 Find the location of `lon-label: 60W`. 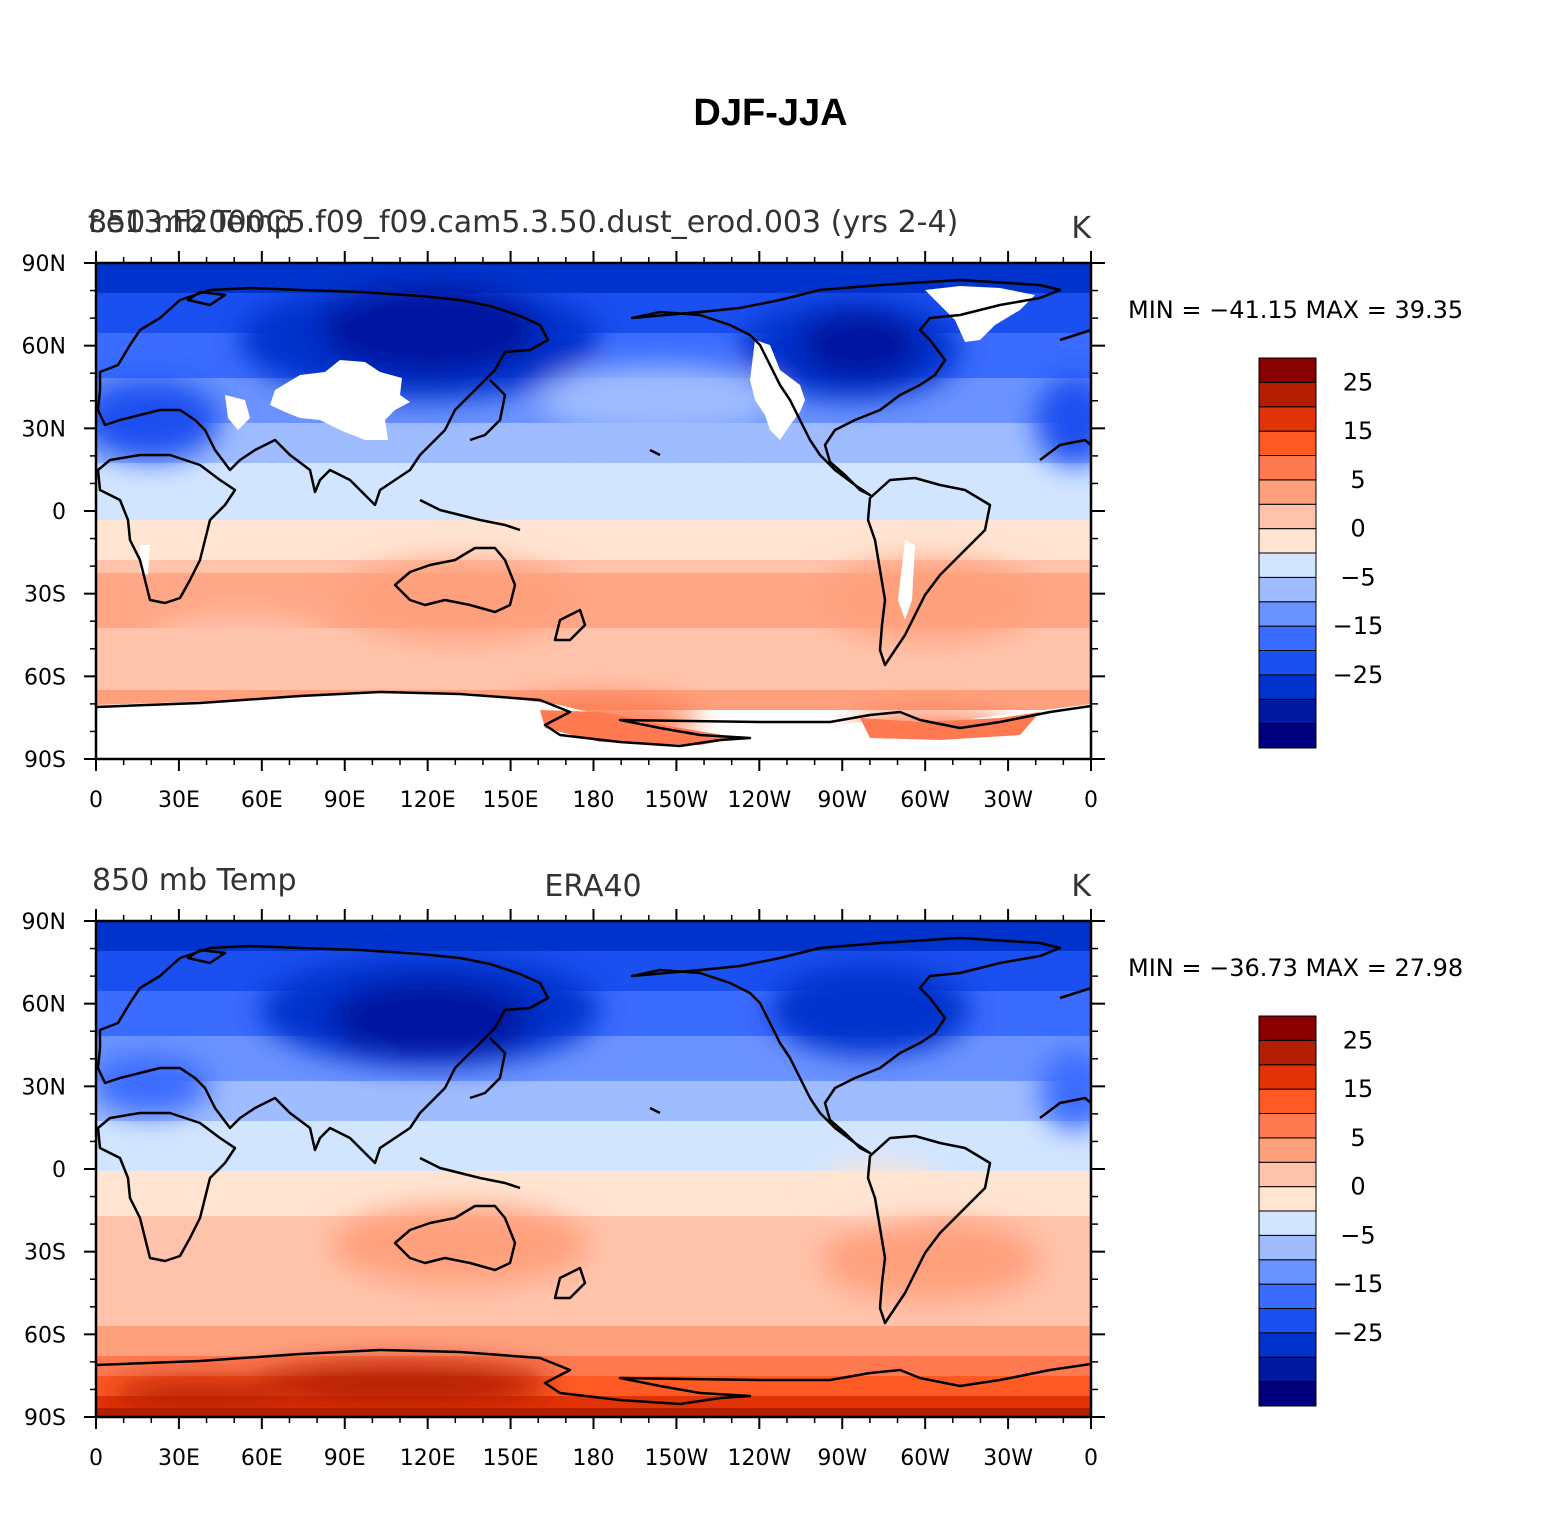

lon-label: 60W is located at coordinates (925, 1458).